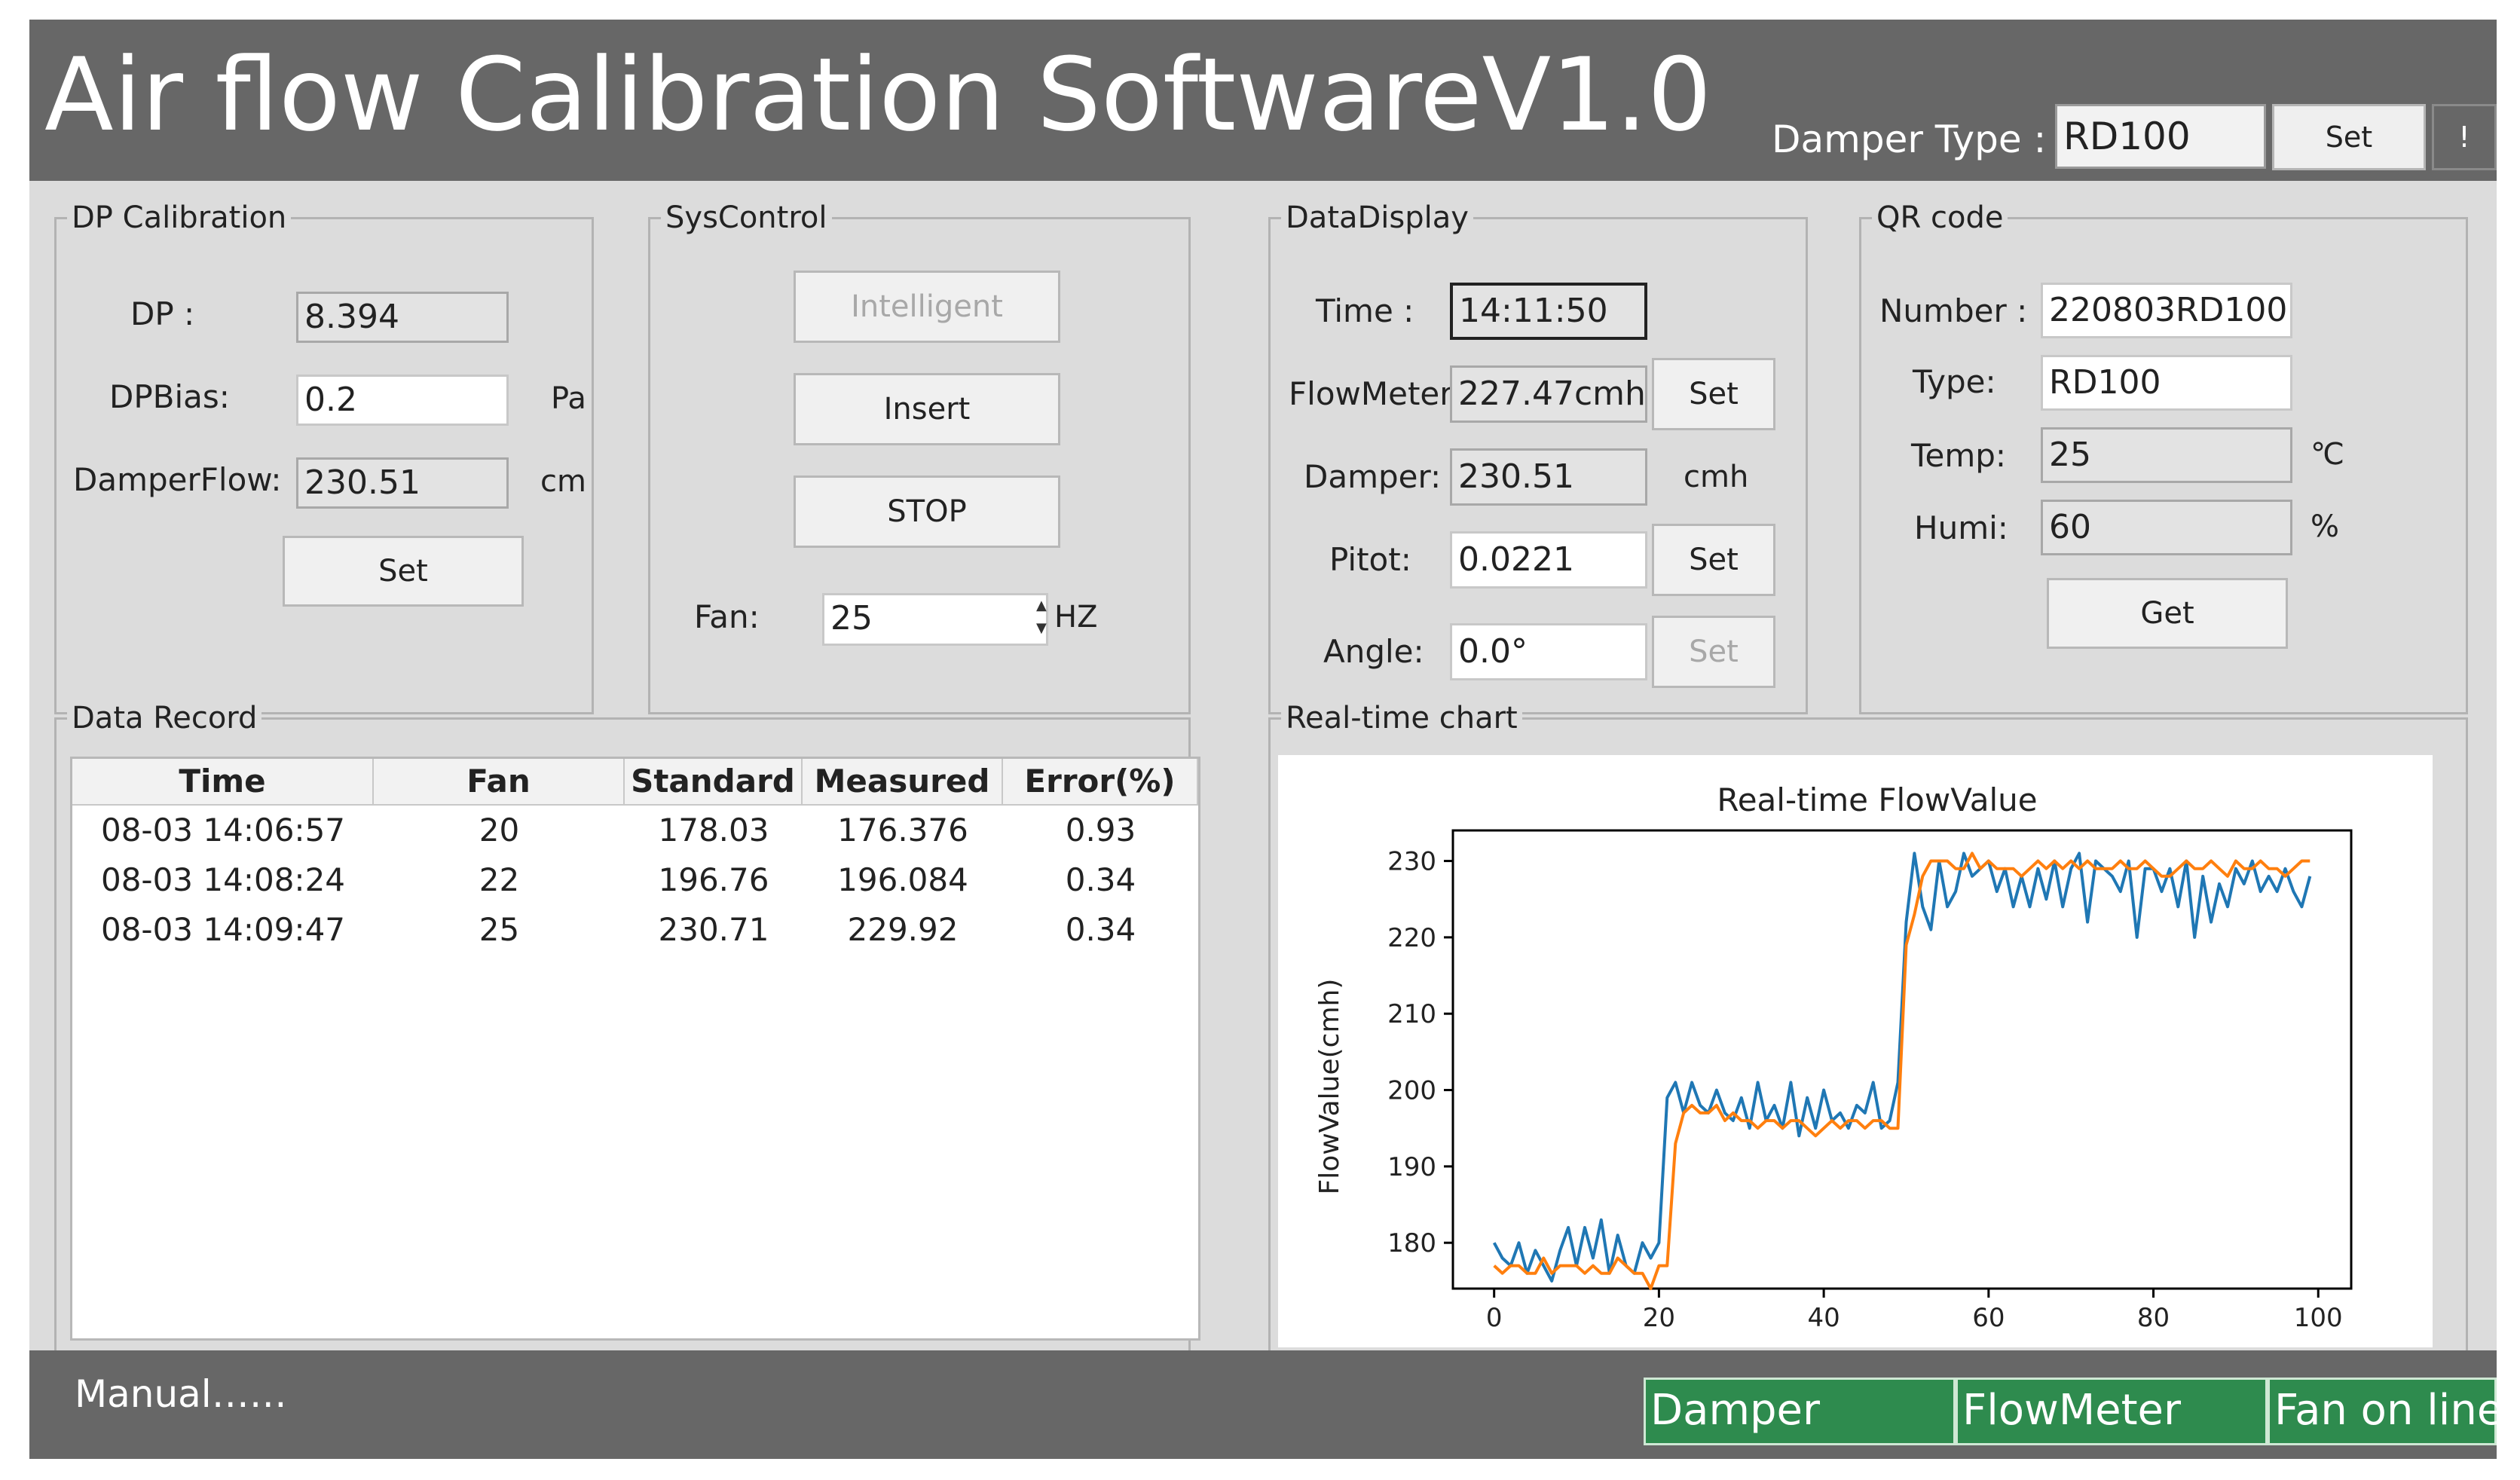  Describe the element at coordinates (1411, 1243) in the screenshot. I see `y-tick-label: 180` at that location.